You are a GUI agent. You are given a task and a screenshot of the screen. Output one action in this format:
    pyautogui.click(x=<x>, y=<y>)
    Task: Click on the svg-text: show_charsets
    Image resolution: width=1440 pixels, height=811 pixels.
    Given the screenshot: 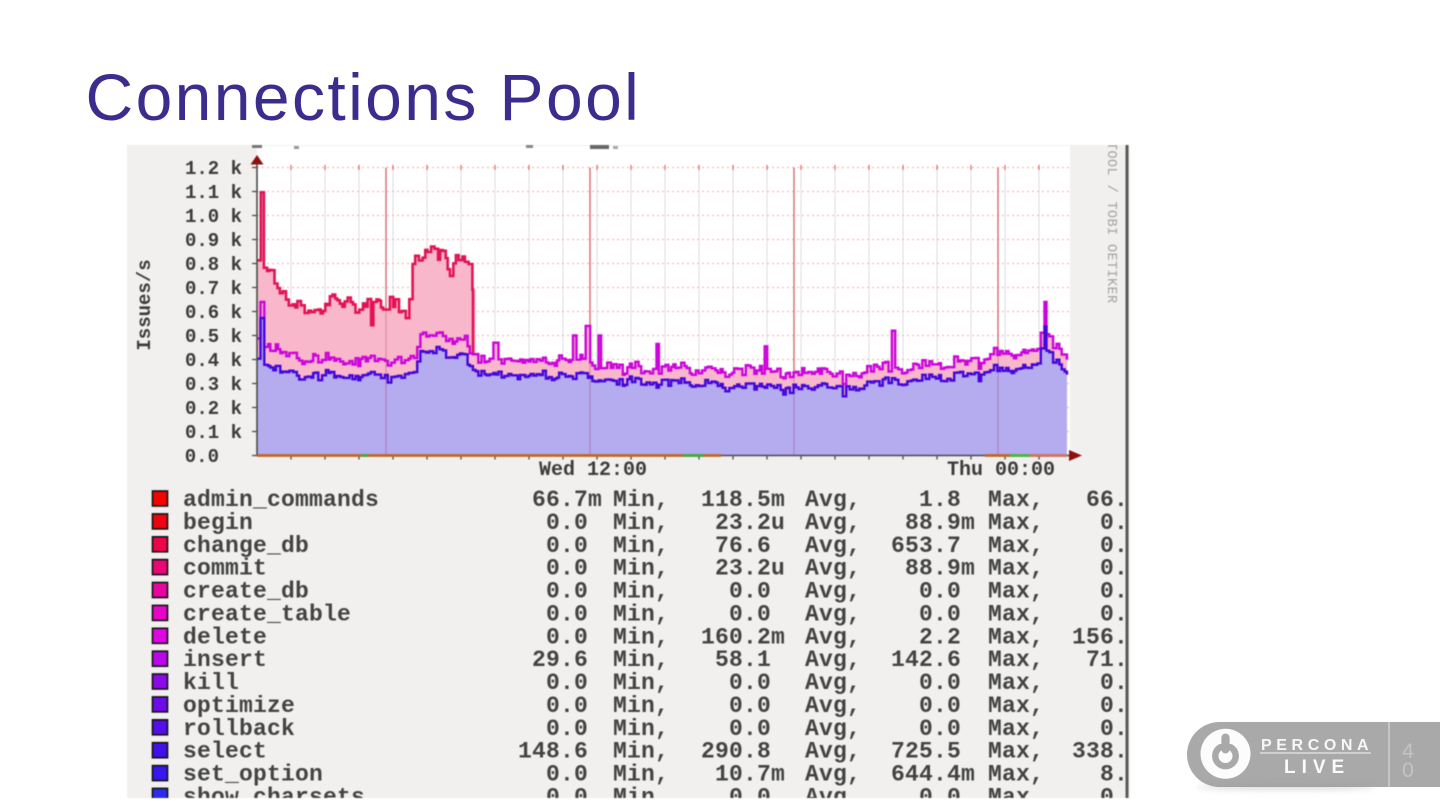 What is the action you would take?
    pyautogui.click(x=274, y=791)
    